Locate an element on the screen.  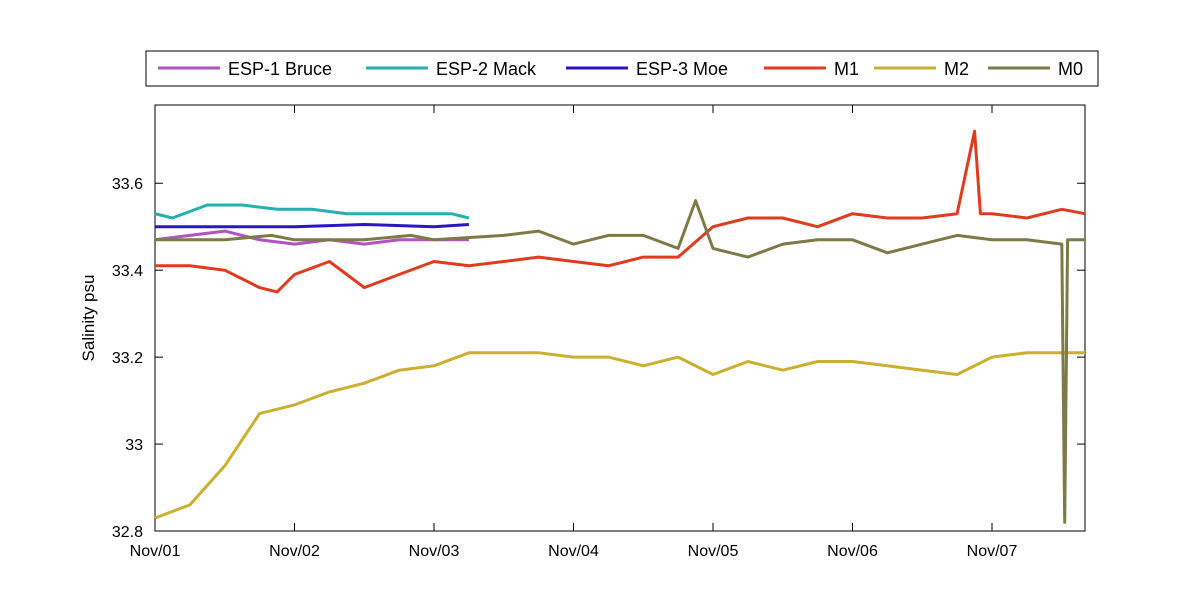
x-tick-label: Nov/01 is located at coordinates (155, 551).